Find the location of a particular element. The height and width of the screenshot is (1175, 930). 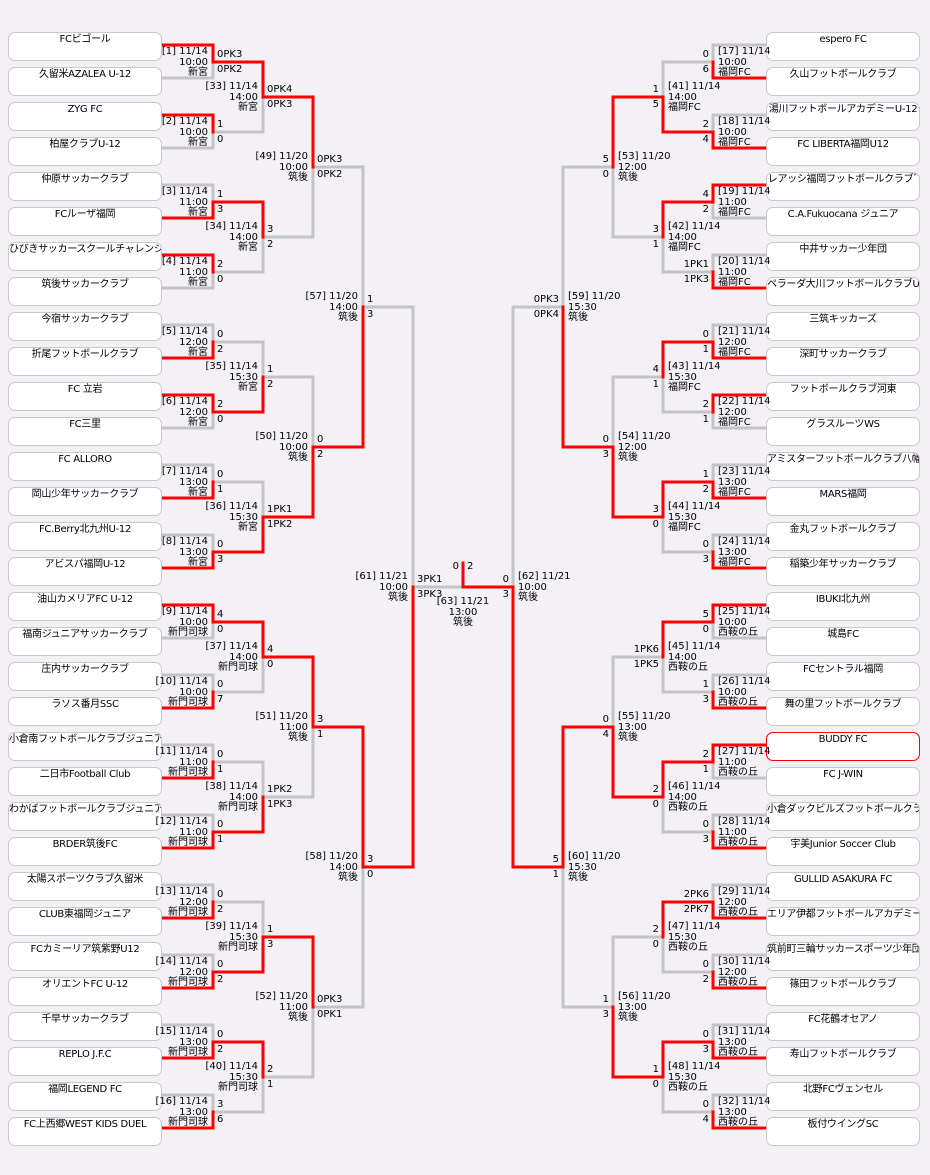

match-venue: 西鞍の丘 is located at coordinates (688, 807).